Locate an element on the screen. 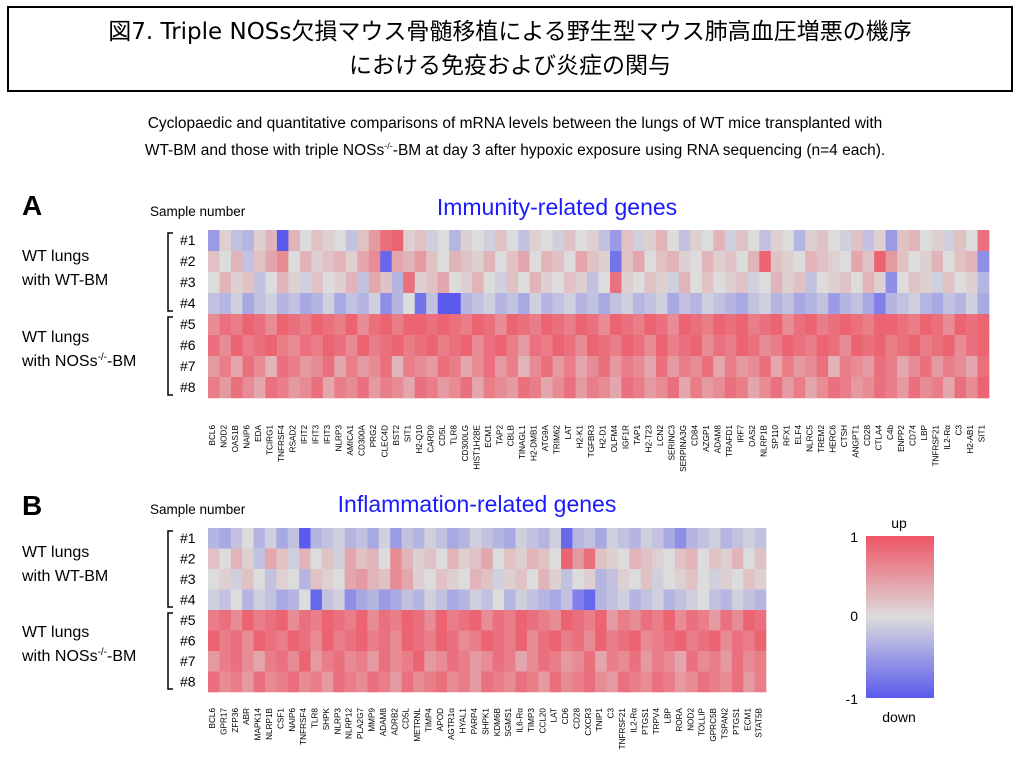 The height and width of the screenshot is (769, 1024). column-label: SHPK1 is located at coordinates (485, 721).